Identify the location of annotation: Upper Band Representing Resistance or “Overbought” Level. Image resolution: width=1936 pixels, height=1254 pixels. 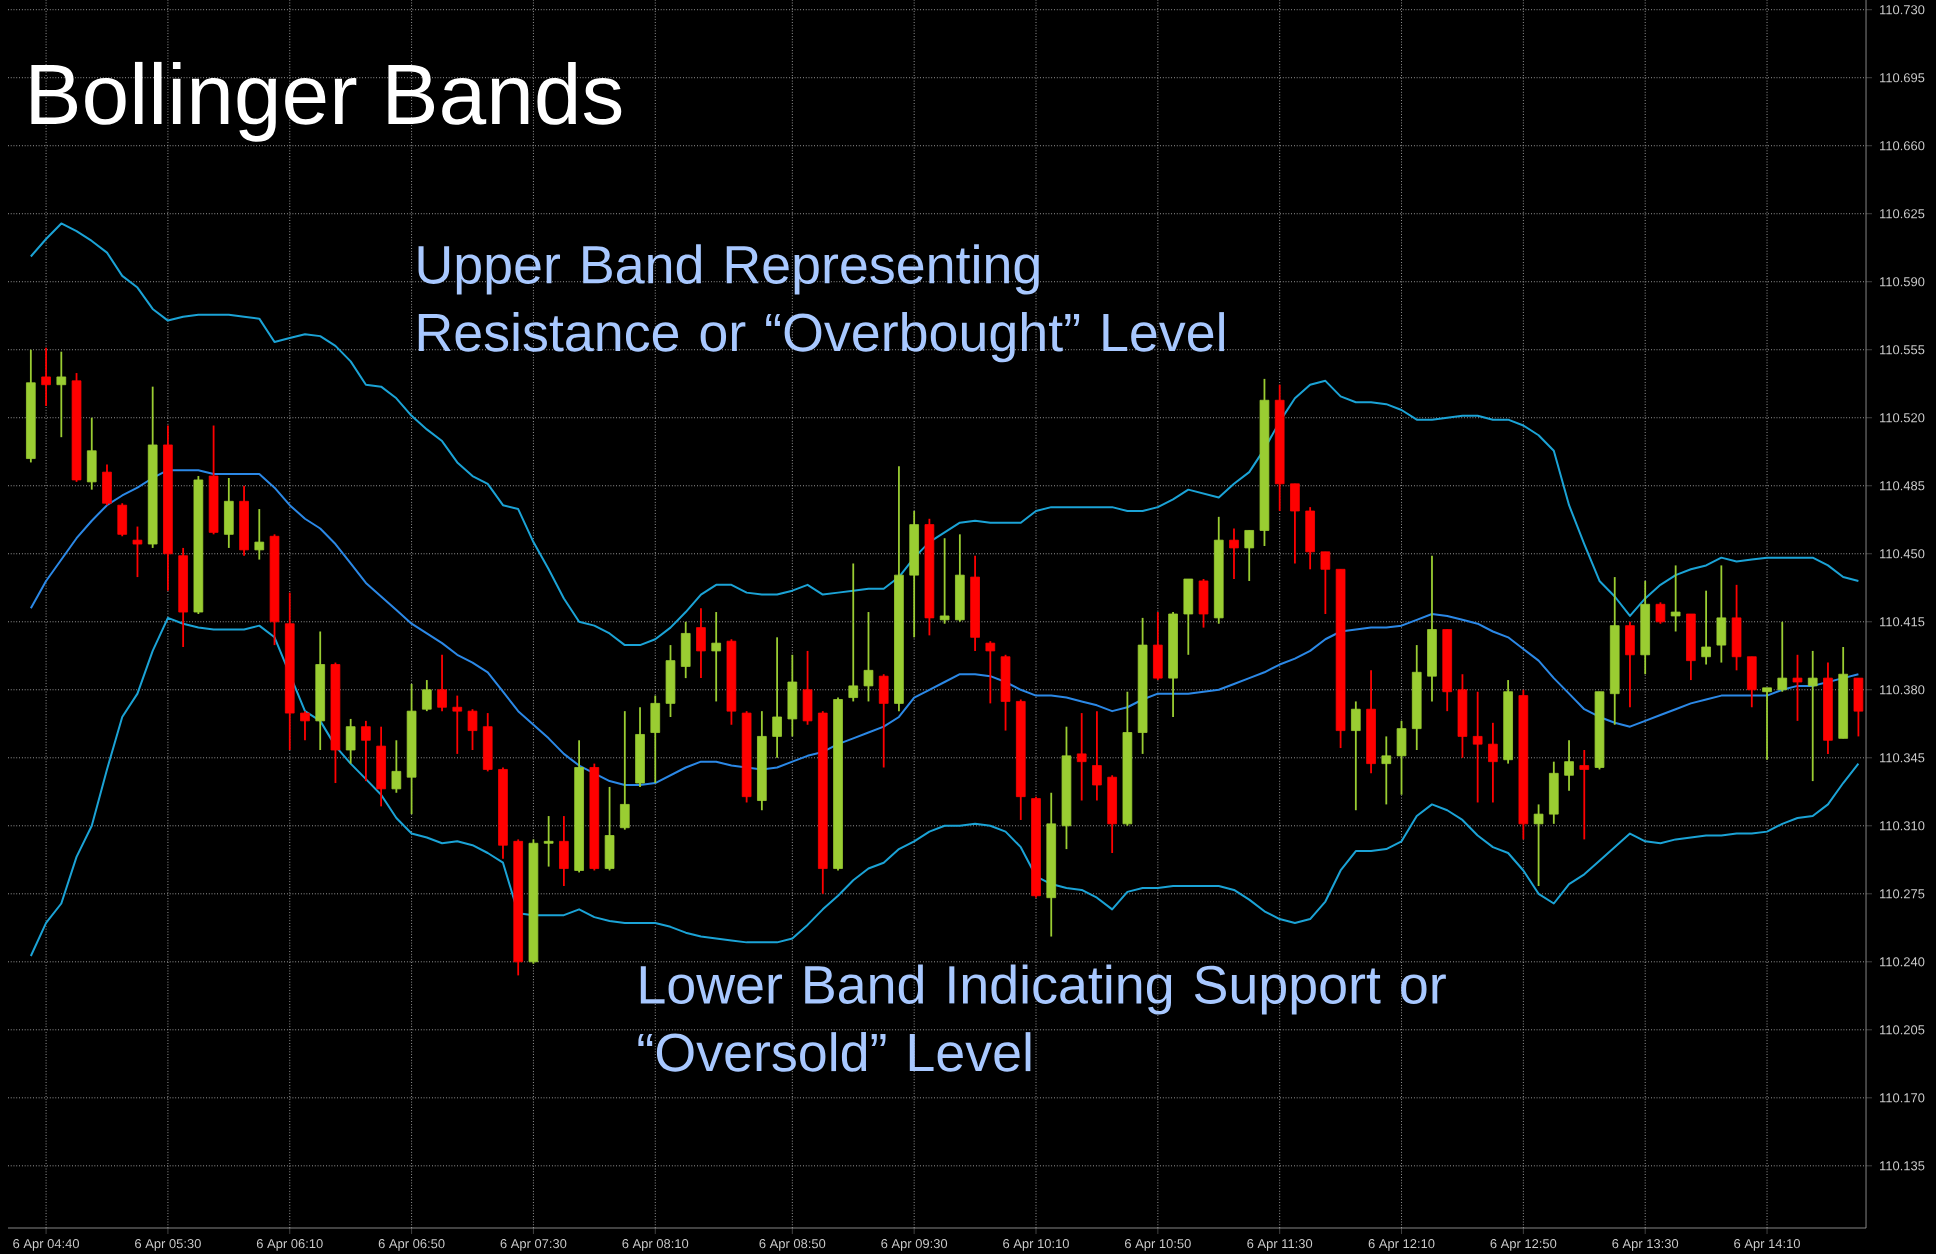
(821, 303).